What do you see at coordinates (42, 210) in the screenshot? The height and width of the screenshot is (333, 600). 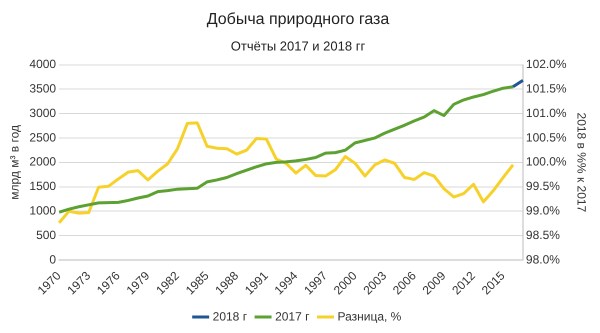 I see `y-tick-label: 1000` at bounding box center [42, 210].